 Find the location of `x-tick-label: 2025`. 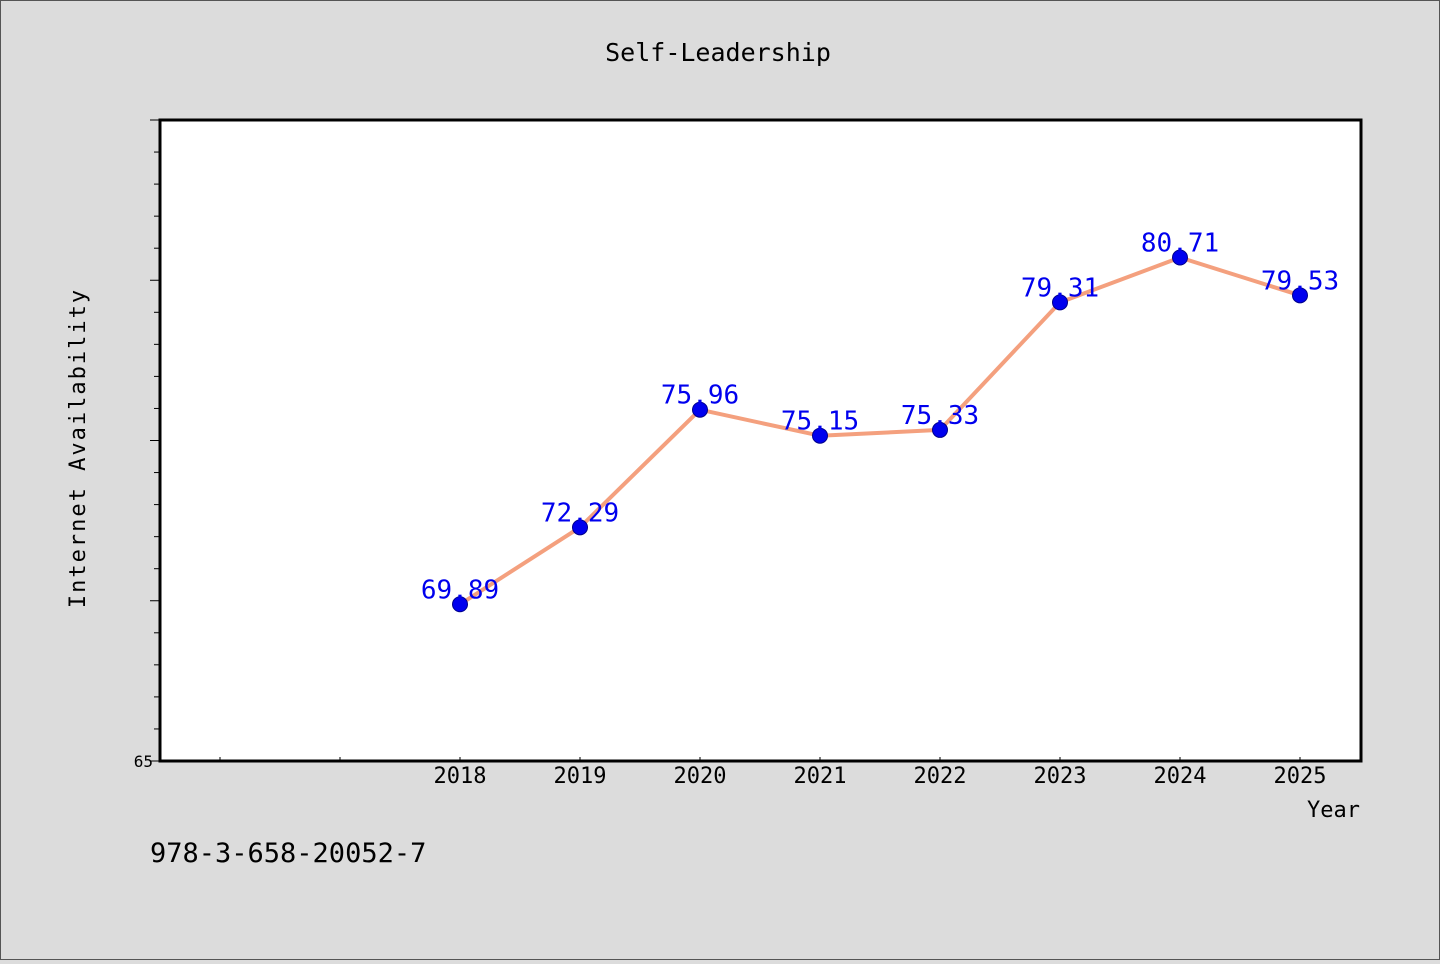

x-tick-label: 2025 is located at coordinates (1300, 776).